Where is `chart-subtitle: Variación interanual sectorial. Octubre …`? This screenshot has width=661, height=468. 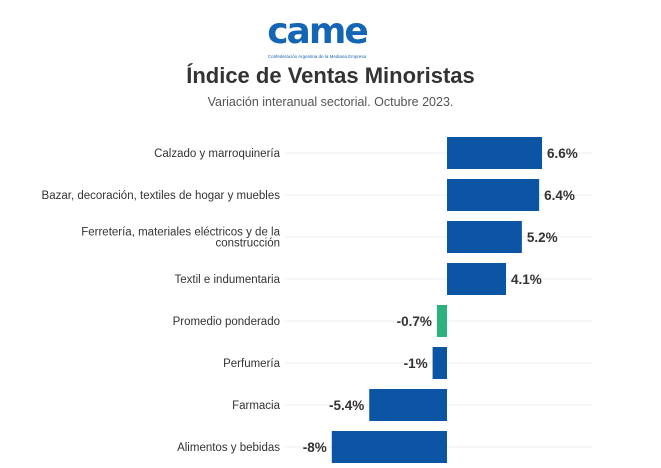
chart-subtitle: Variación interanual sectorial. Octubre … is located at coordinates (330, 102).